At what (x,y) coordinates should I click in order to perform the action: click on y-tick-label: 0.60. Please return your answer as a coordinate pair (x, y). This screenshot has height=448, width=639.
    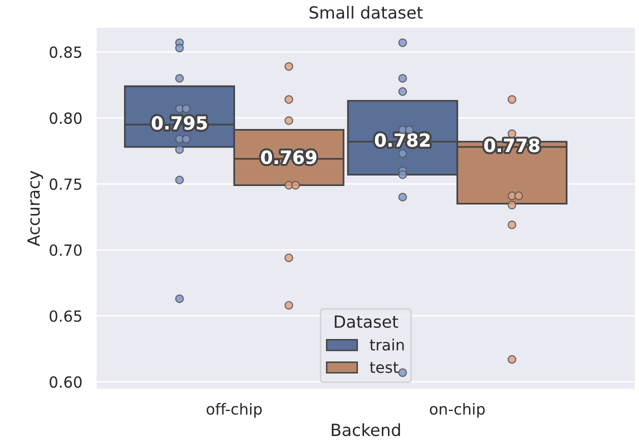
    Looking at the image, I should click on (66, 382).